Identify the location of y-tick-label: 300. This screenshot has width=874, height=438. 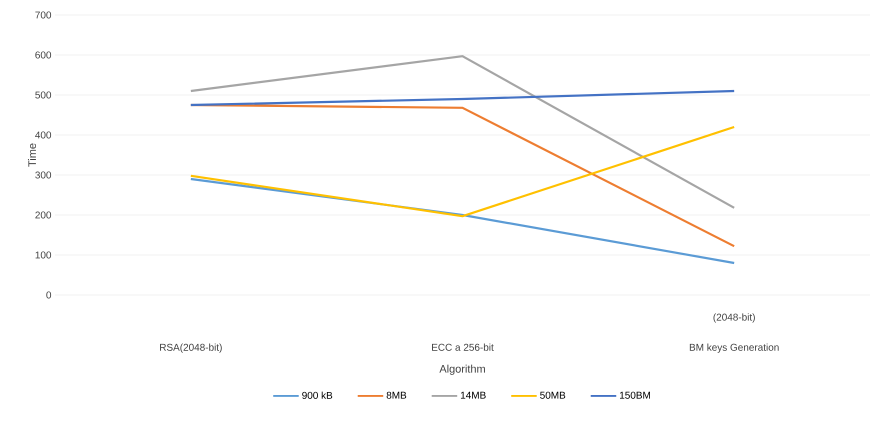
(43, 175).